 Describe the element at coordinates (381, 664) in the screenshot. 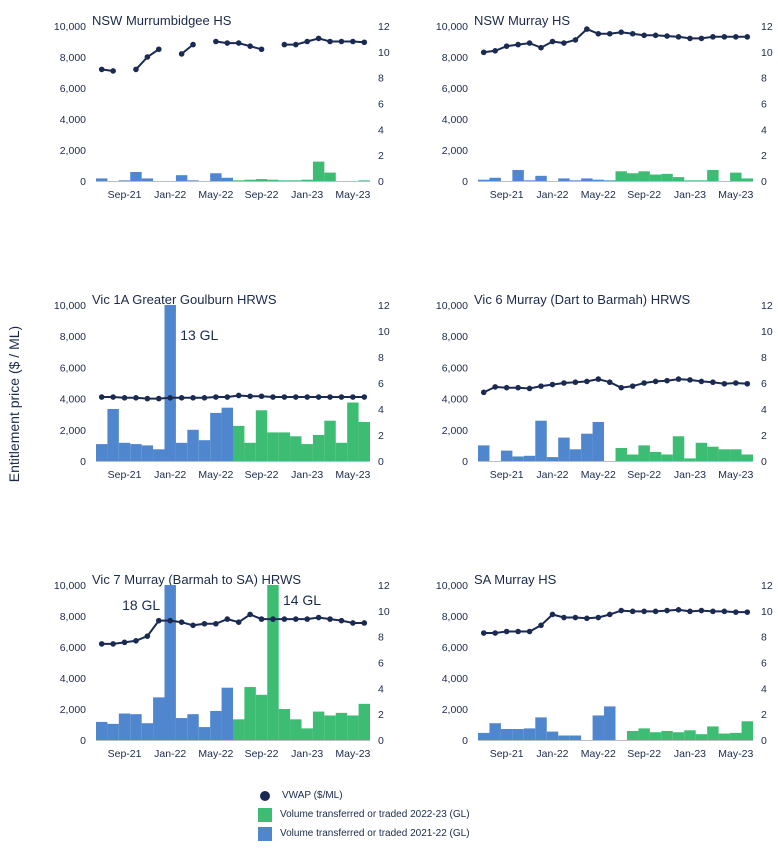

I see `y-right-tick-label: 6` at that location.